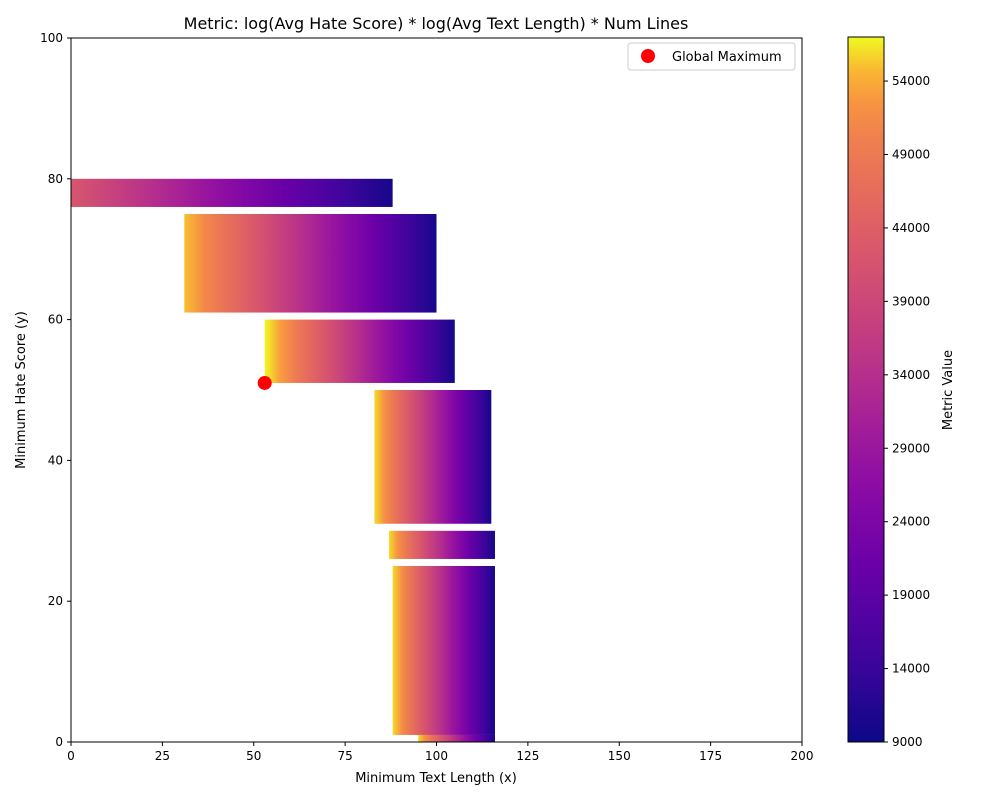 Image resolution: width=1000 pixels, height=800 pixels. What do you see at coordinates (59, 742) in the screenshot?
I see `y-tick-label: 0` at bounding box center [59, 742].